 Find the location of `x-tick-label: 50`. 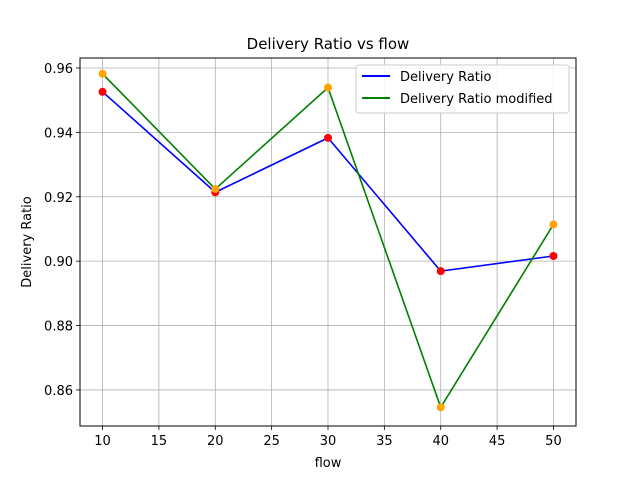

x-tick-label: 50 is located at coordinates (553, 441).